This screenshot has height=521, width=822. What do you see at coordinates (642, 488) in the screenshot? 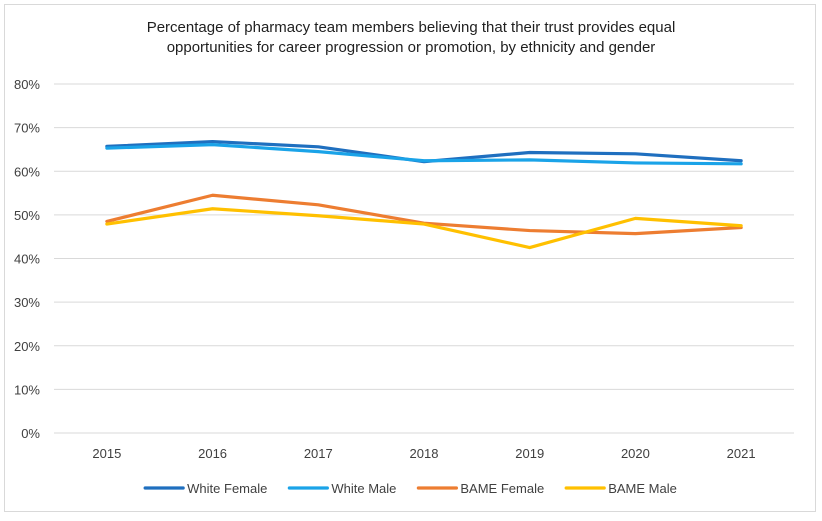
I see `legend-label-bame-male: BAME Male` at bounding box center [642, 488].